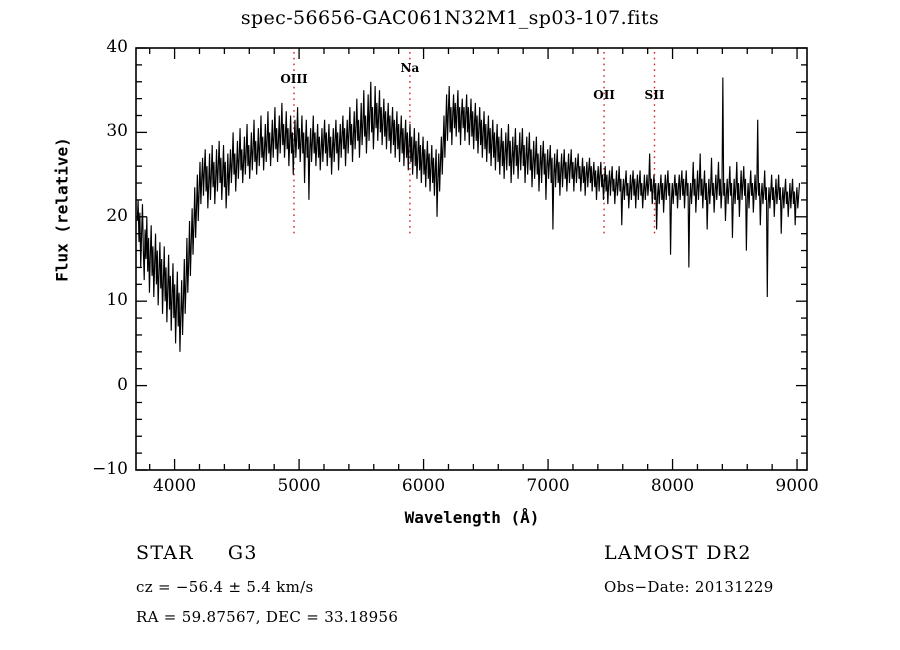  Describe the element at coordinates (672, 486) in the screenshot. I see `x-tick-label: 8000` at that location.